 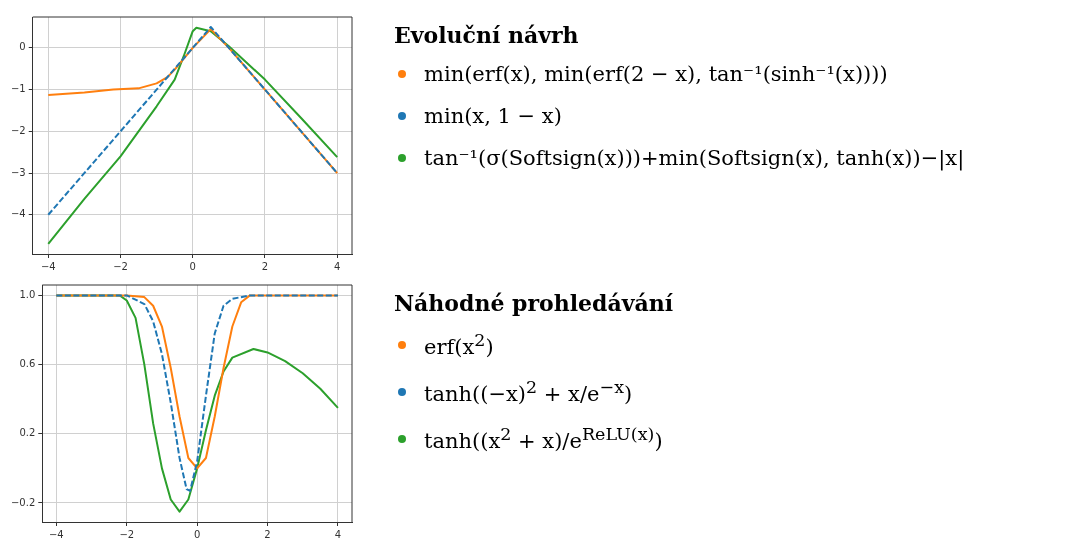 I want to click on y-tick-label: −1, so click(x=18, y=89).